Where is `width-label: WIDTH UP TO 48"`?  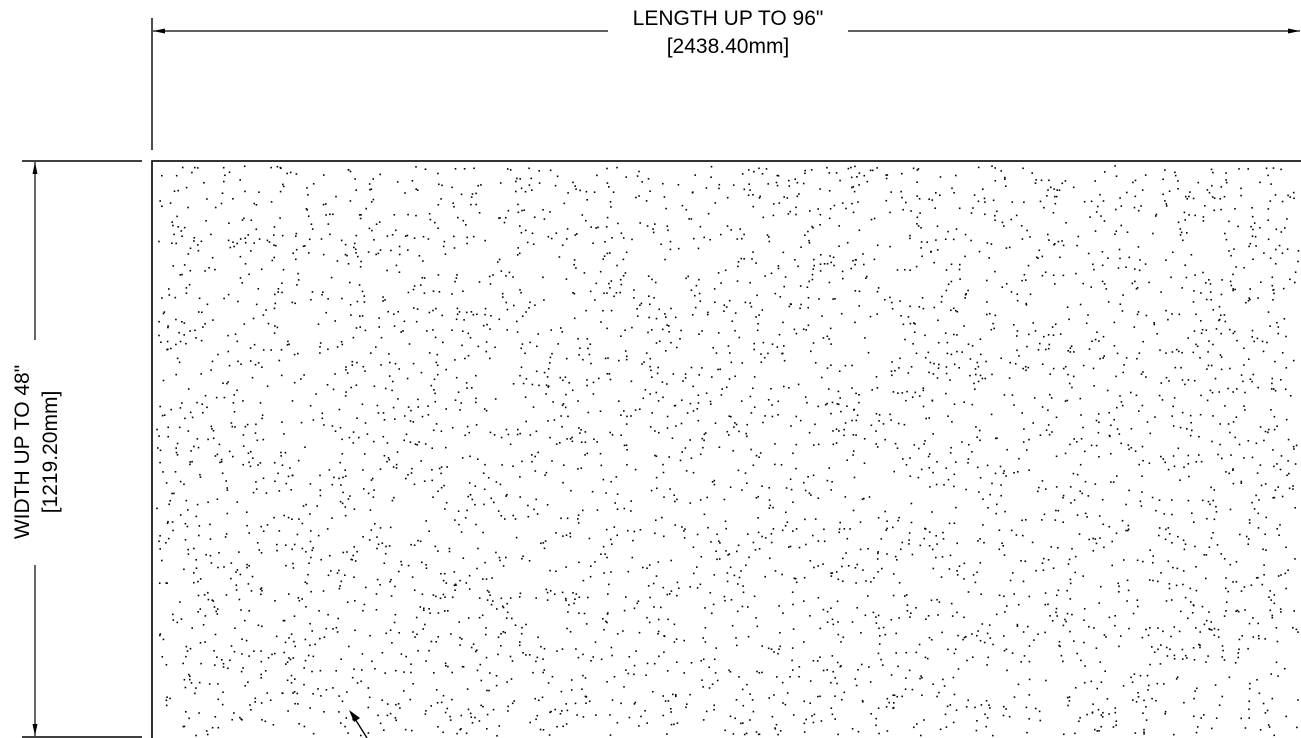
width-label: WIDTH UP TO 48" is located at coordinates (22, 452).